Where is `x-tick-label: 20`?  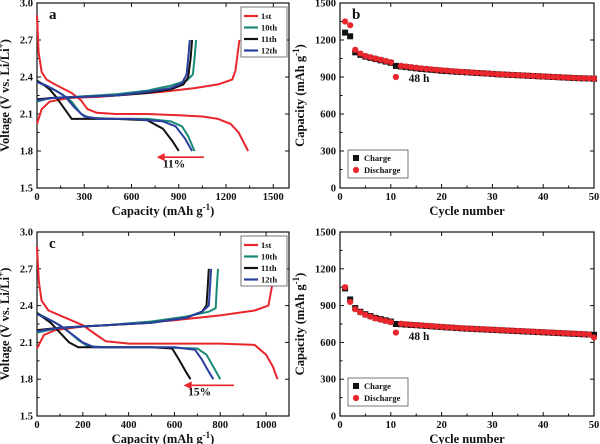 x-tick-label: 20 is located at coordinates (441, 425).